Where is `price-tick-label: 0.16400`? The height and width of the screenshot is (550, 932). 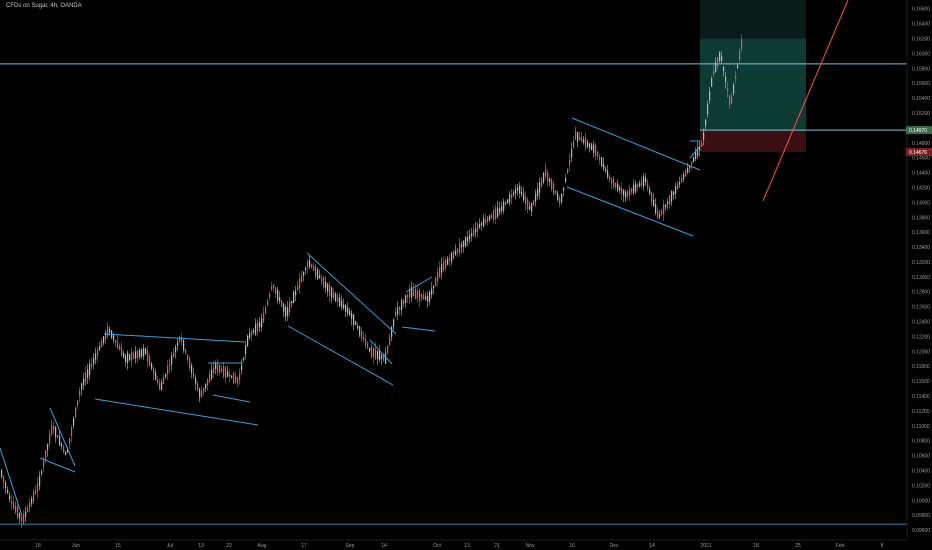 price-tick-label: 0.16400 is located at coordinates (921, 25).